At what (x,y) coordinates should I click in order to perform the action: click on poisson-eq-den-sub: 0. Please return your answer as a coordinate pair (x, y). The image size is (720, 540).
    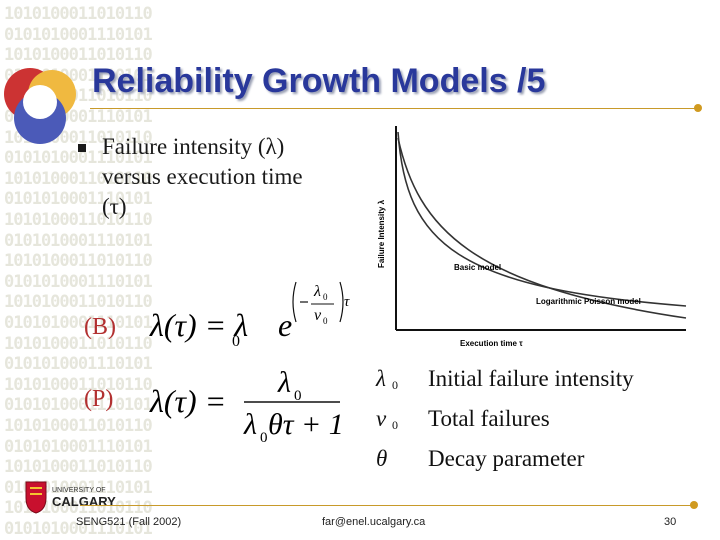
    Looking at the image, I should click on (264, 438).